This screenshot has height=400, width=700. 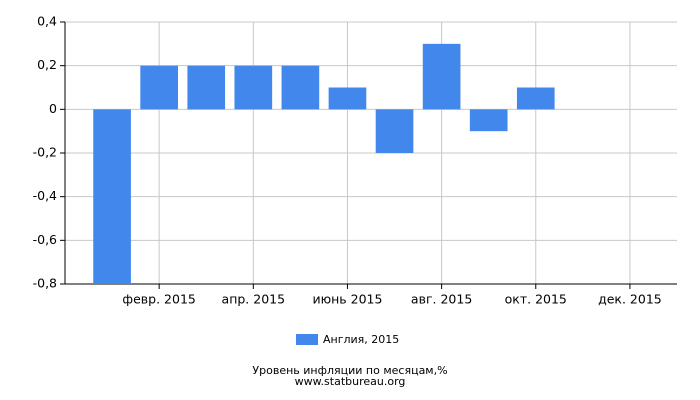 I want to click on legend-swatch, so click(x=307, y=339).